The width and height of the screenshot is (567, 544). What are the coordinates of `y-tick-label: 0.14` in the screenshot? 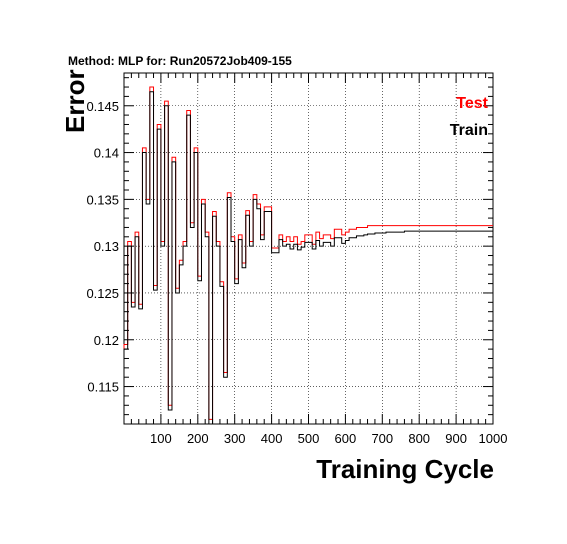 It's located at (106, 153).